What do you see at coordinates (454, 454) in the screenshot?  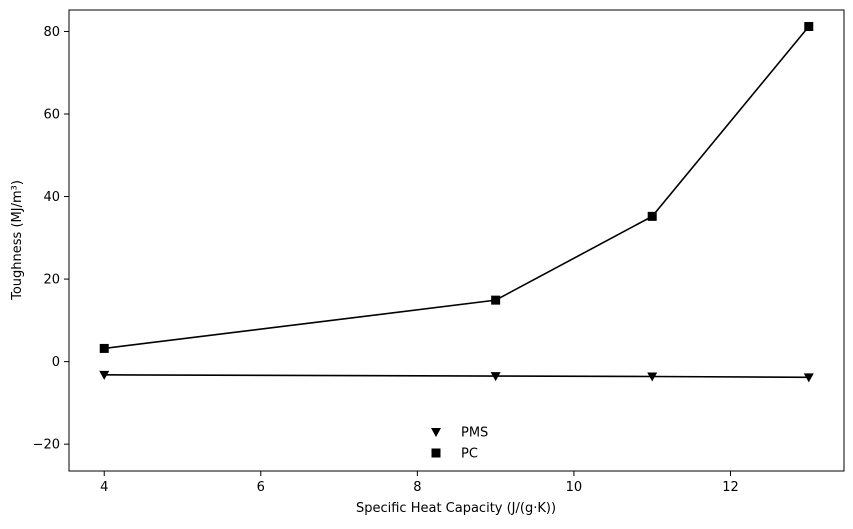 I see `legend-item-pc: PC` at bounding box center [454, 454].